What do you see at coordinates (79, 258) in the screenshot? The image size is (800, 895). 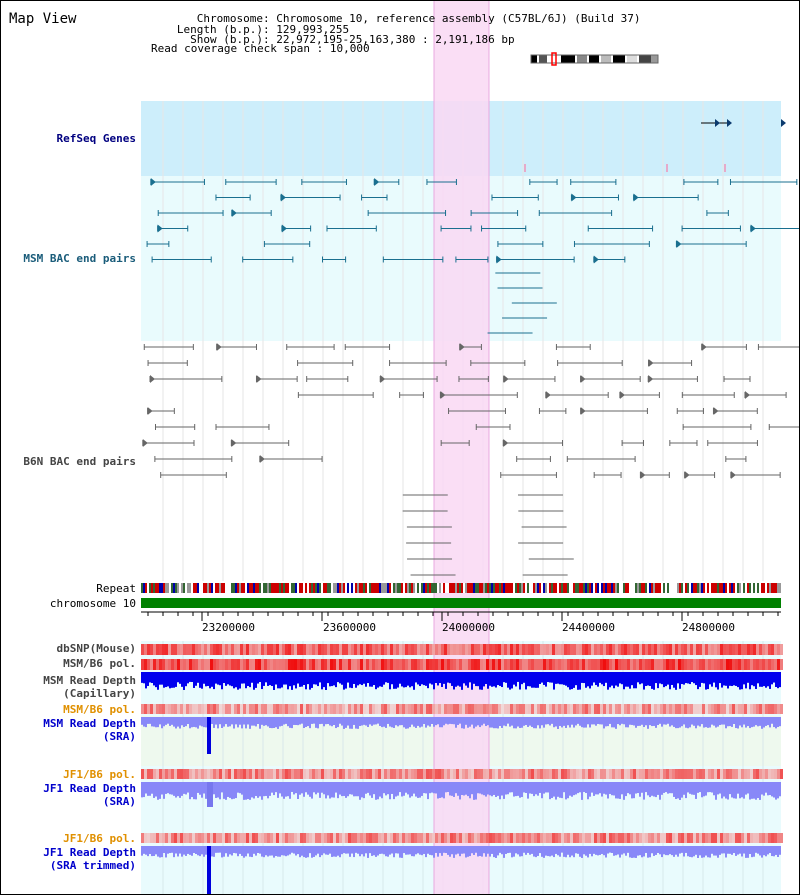 I see `track-label-msm-bac: MSM BAC end pairs` at bounding box center [79, 258].